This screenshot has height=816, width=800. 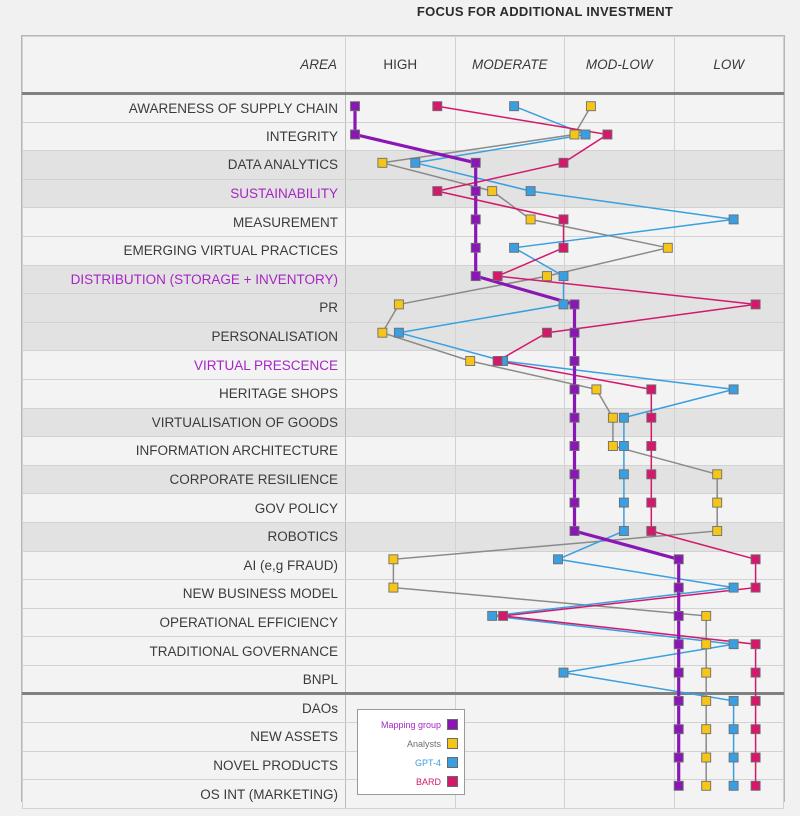 I want to click on legend-item: Mapping group, so click(x=411, y=724).